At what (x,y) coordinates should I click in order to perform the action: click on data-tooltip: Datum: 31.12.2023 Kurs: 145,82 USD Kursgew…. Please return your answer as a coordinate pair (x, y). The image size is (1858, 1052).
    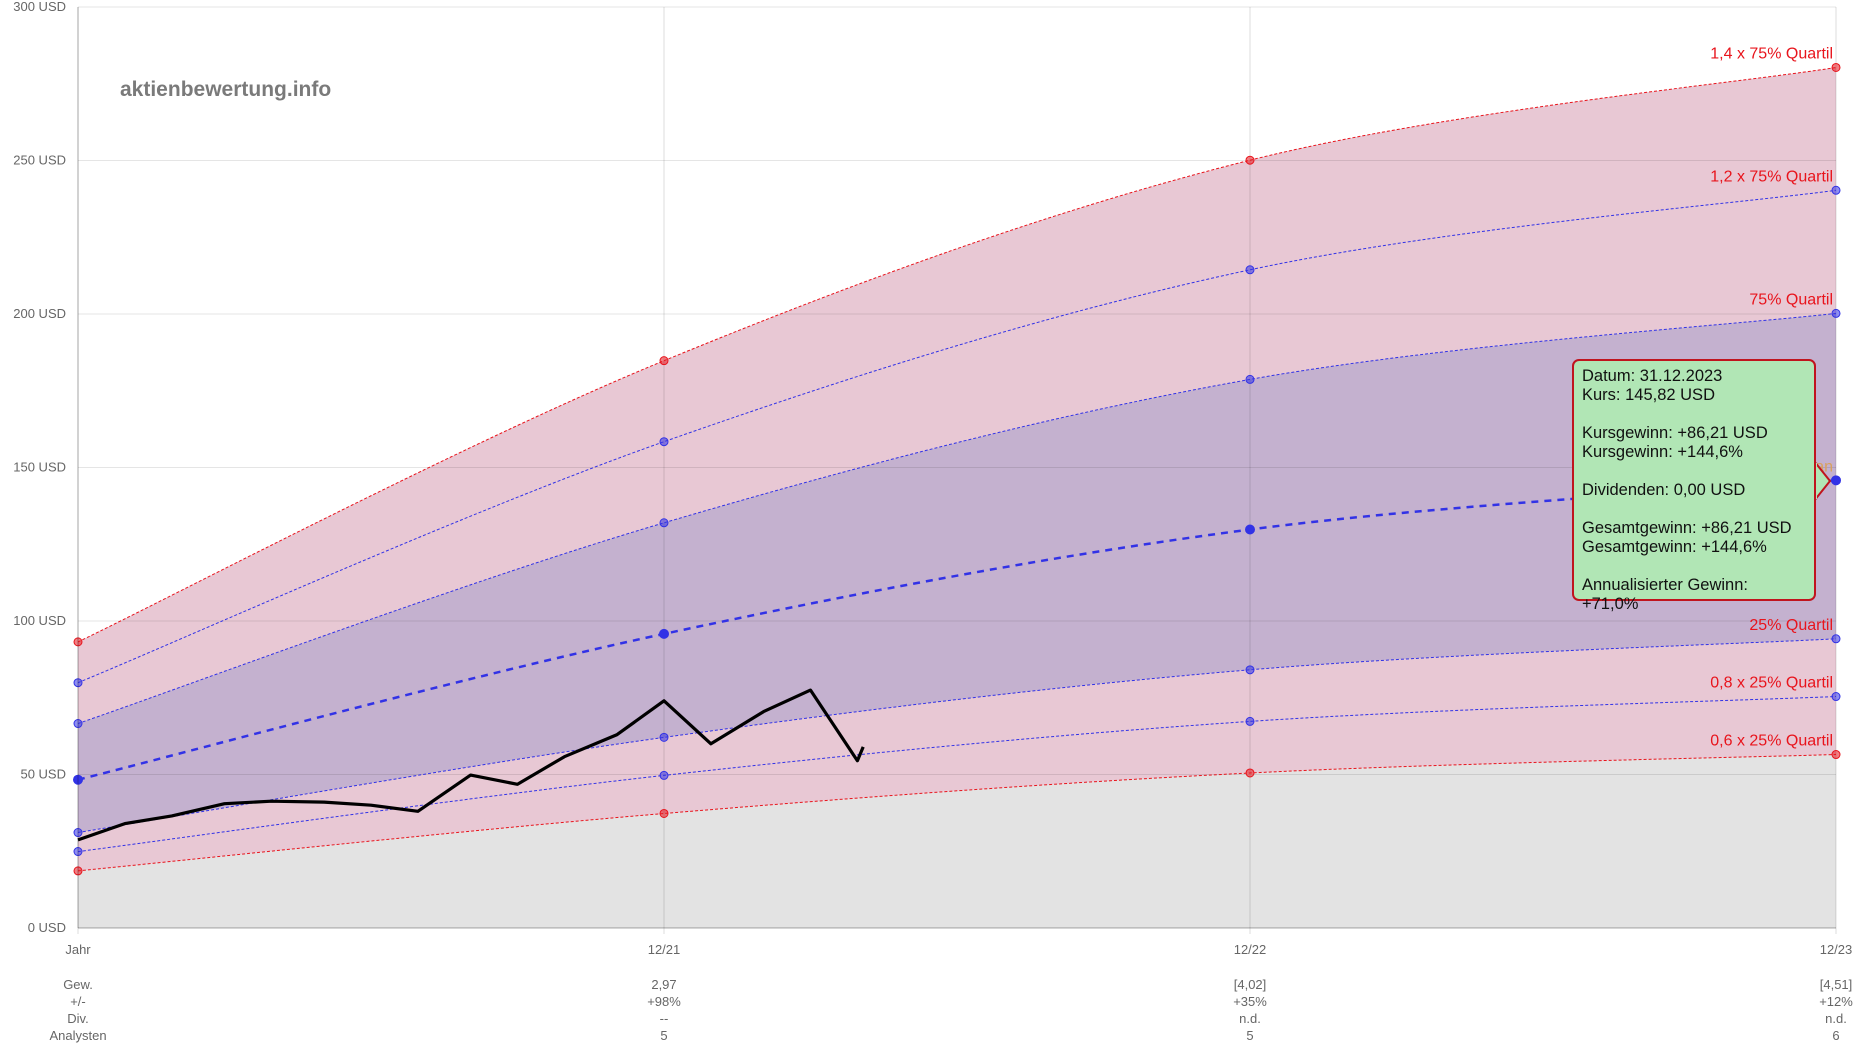
    Looking at the image, I should click on (1694, 486).